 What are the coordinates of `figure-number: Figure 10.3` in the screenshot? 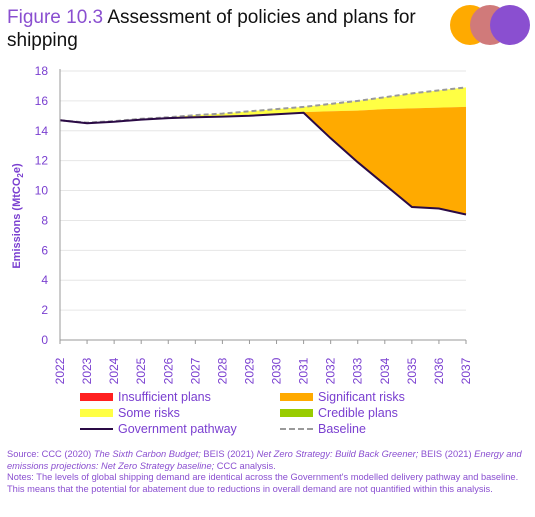 It's located at (55, 17).